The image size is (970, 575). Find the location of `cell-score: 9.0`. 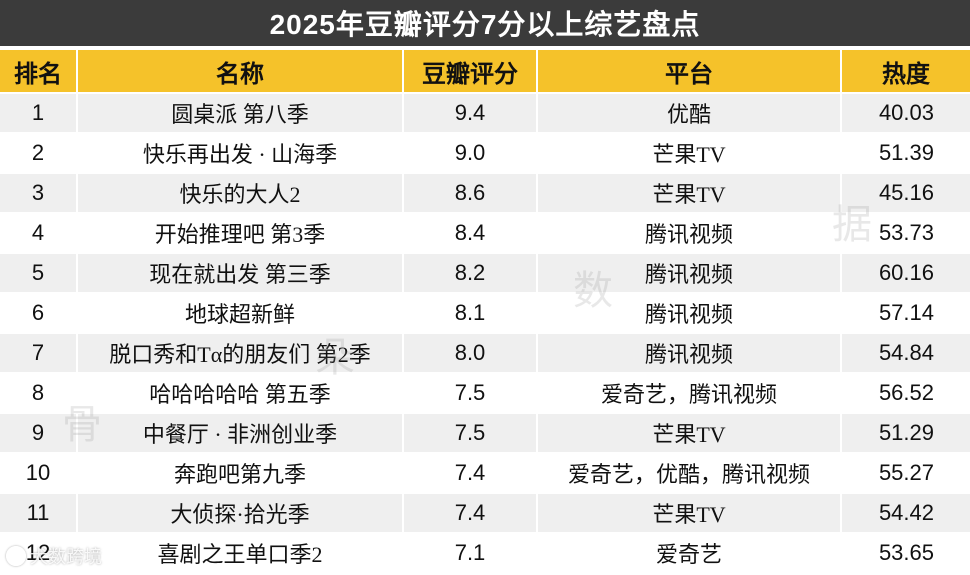

cell-score: 9.0 is located at coordinates (471, 152).